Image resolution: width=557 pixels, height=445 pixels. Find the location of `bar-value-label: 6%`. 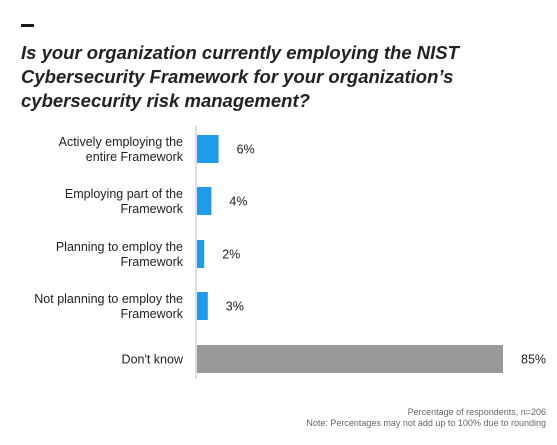

bar-value-label: 6% is located at coordinates (246, 150).